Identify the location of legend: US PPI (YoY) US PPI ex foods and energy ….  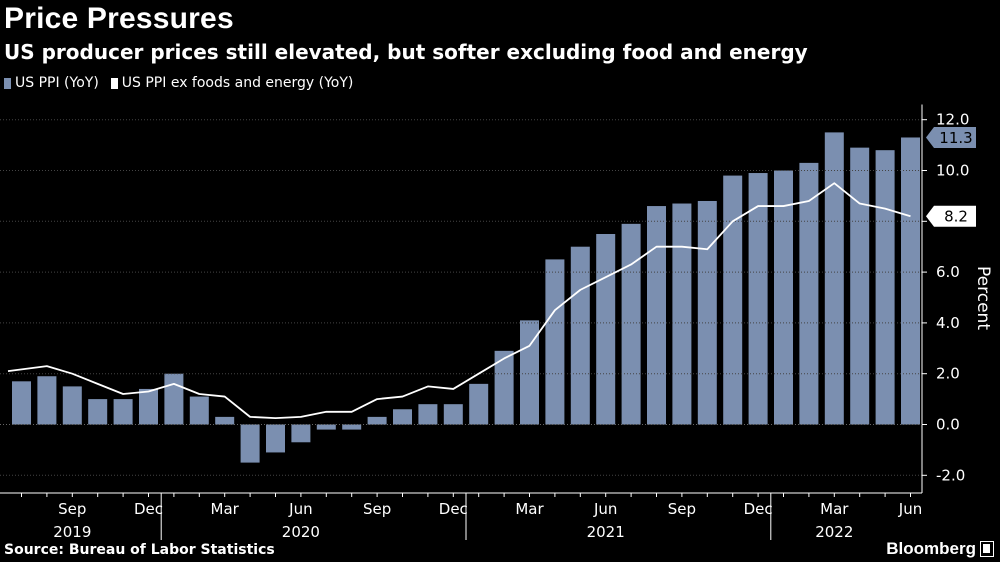
(184, 83).